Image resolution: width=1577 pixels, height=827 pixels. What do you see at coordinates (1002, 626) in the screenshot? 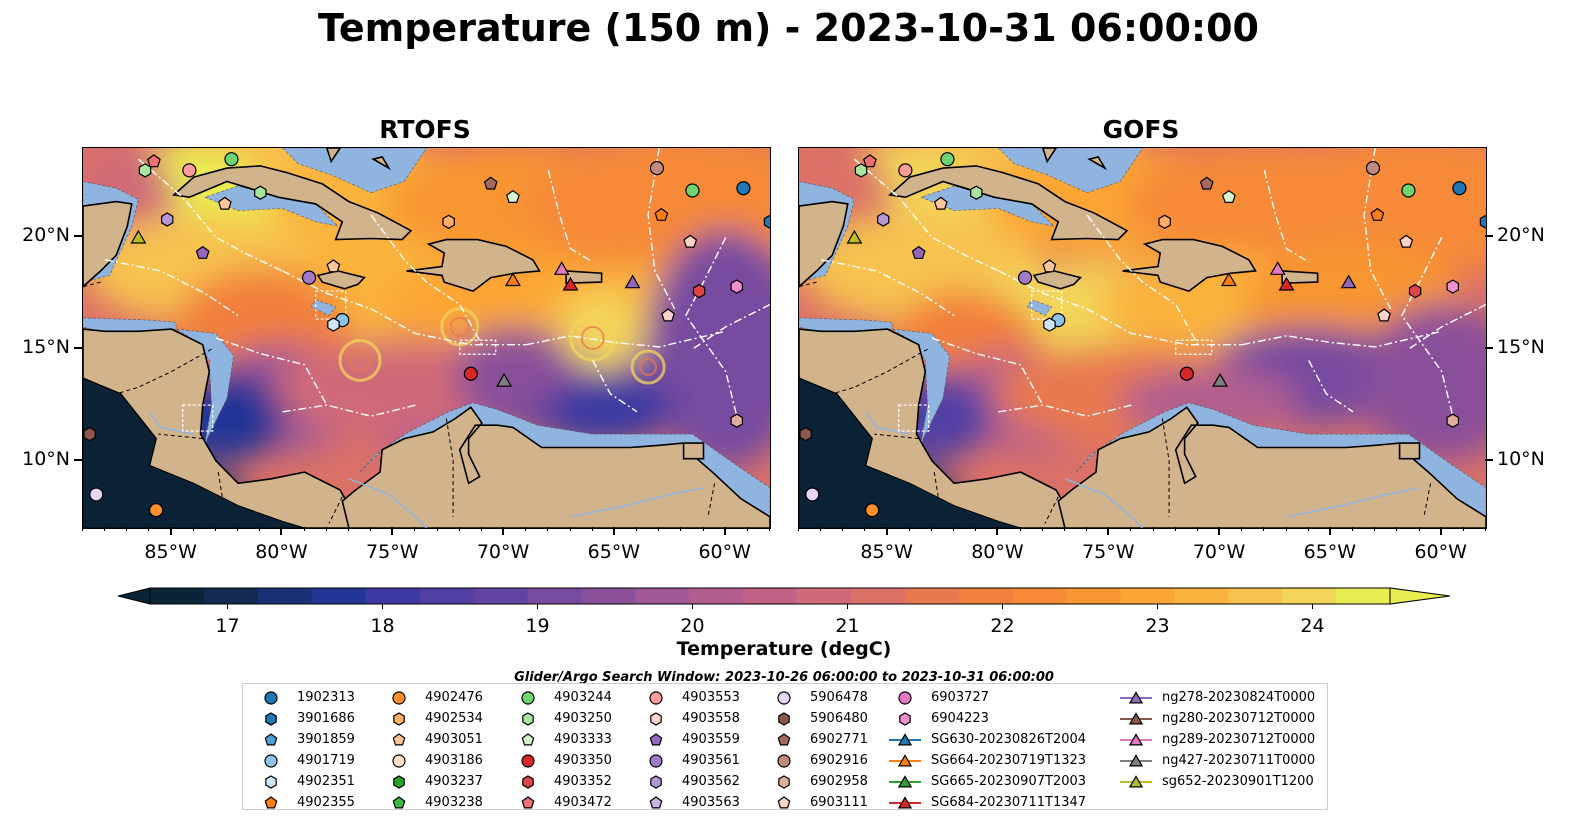
I see `colorbar-tick-label: 22` at bounding box center [1002, 626].